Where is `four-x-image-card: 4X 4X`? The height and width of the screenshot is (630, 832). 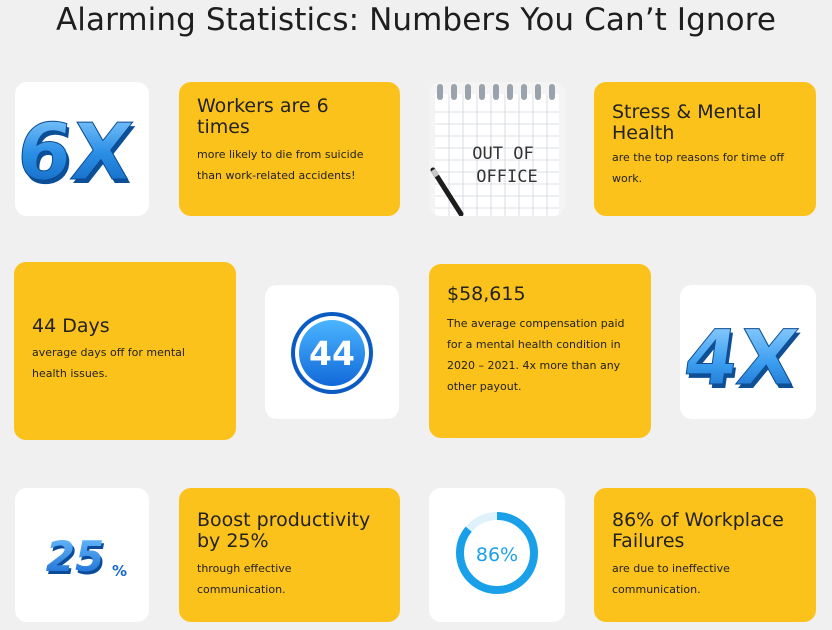
four-x-image-card: 4X 4X is located at coordinates (748, 352).